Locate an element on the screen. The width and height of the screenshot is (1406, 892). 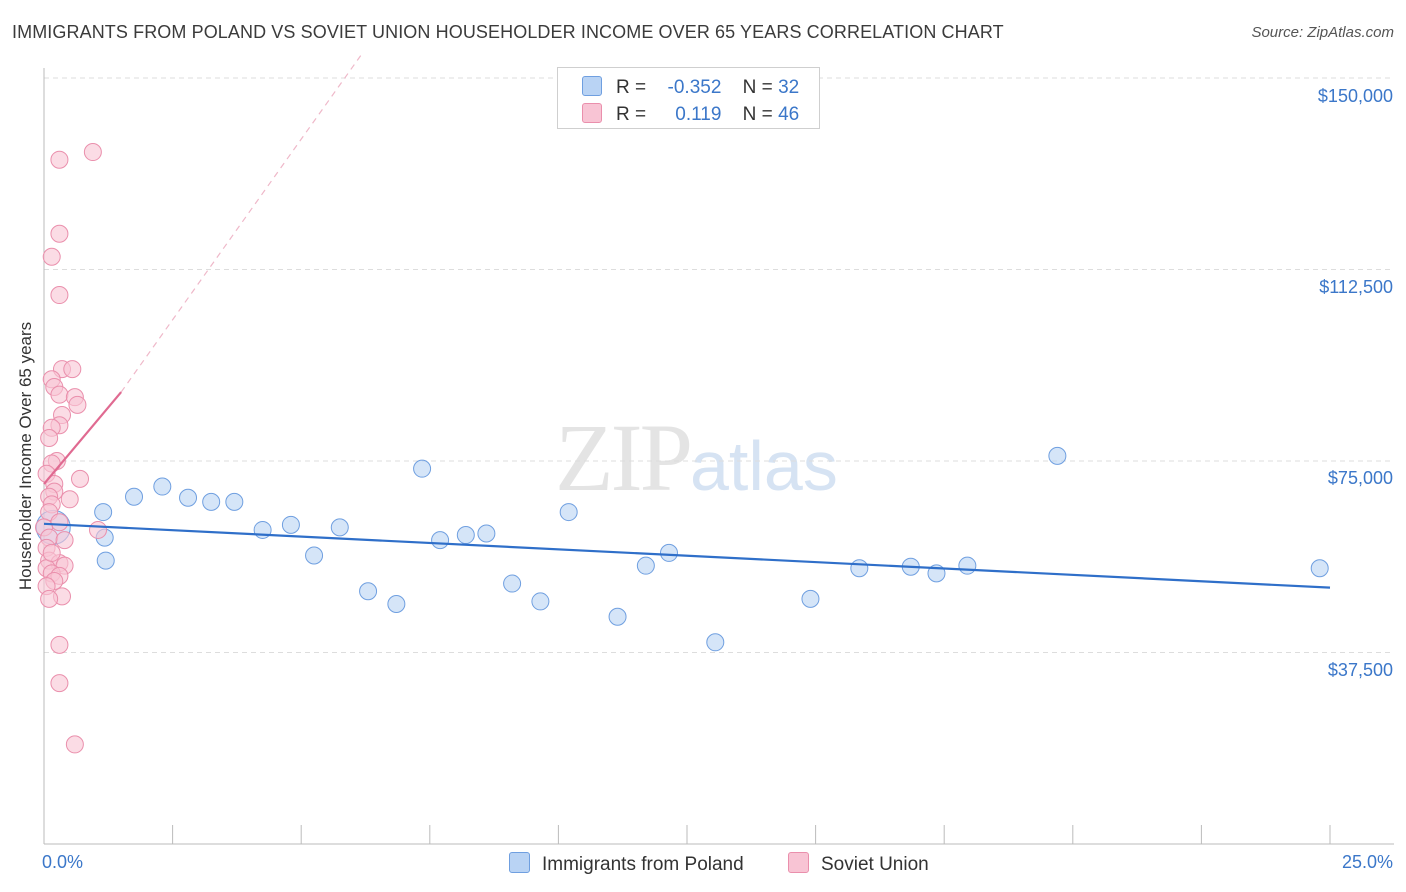
legend-item-poland: Immigrants from Poland is located at coordinates (626, 864).